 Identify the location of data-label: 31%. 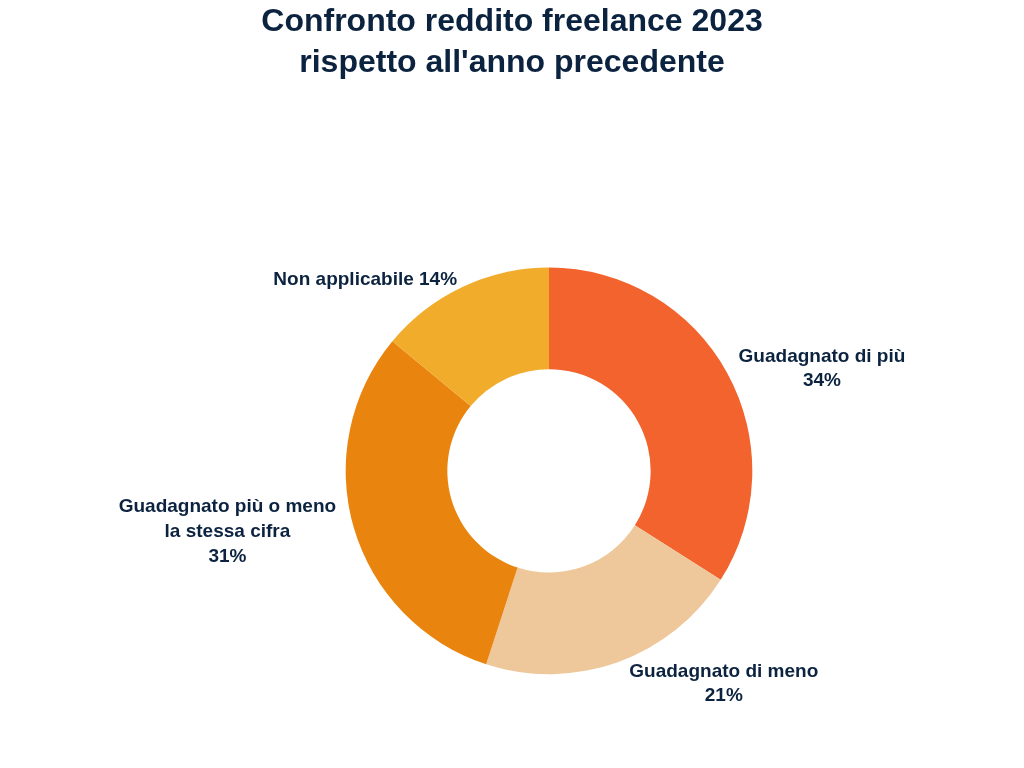
(227, 555).